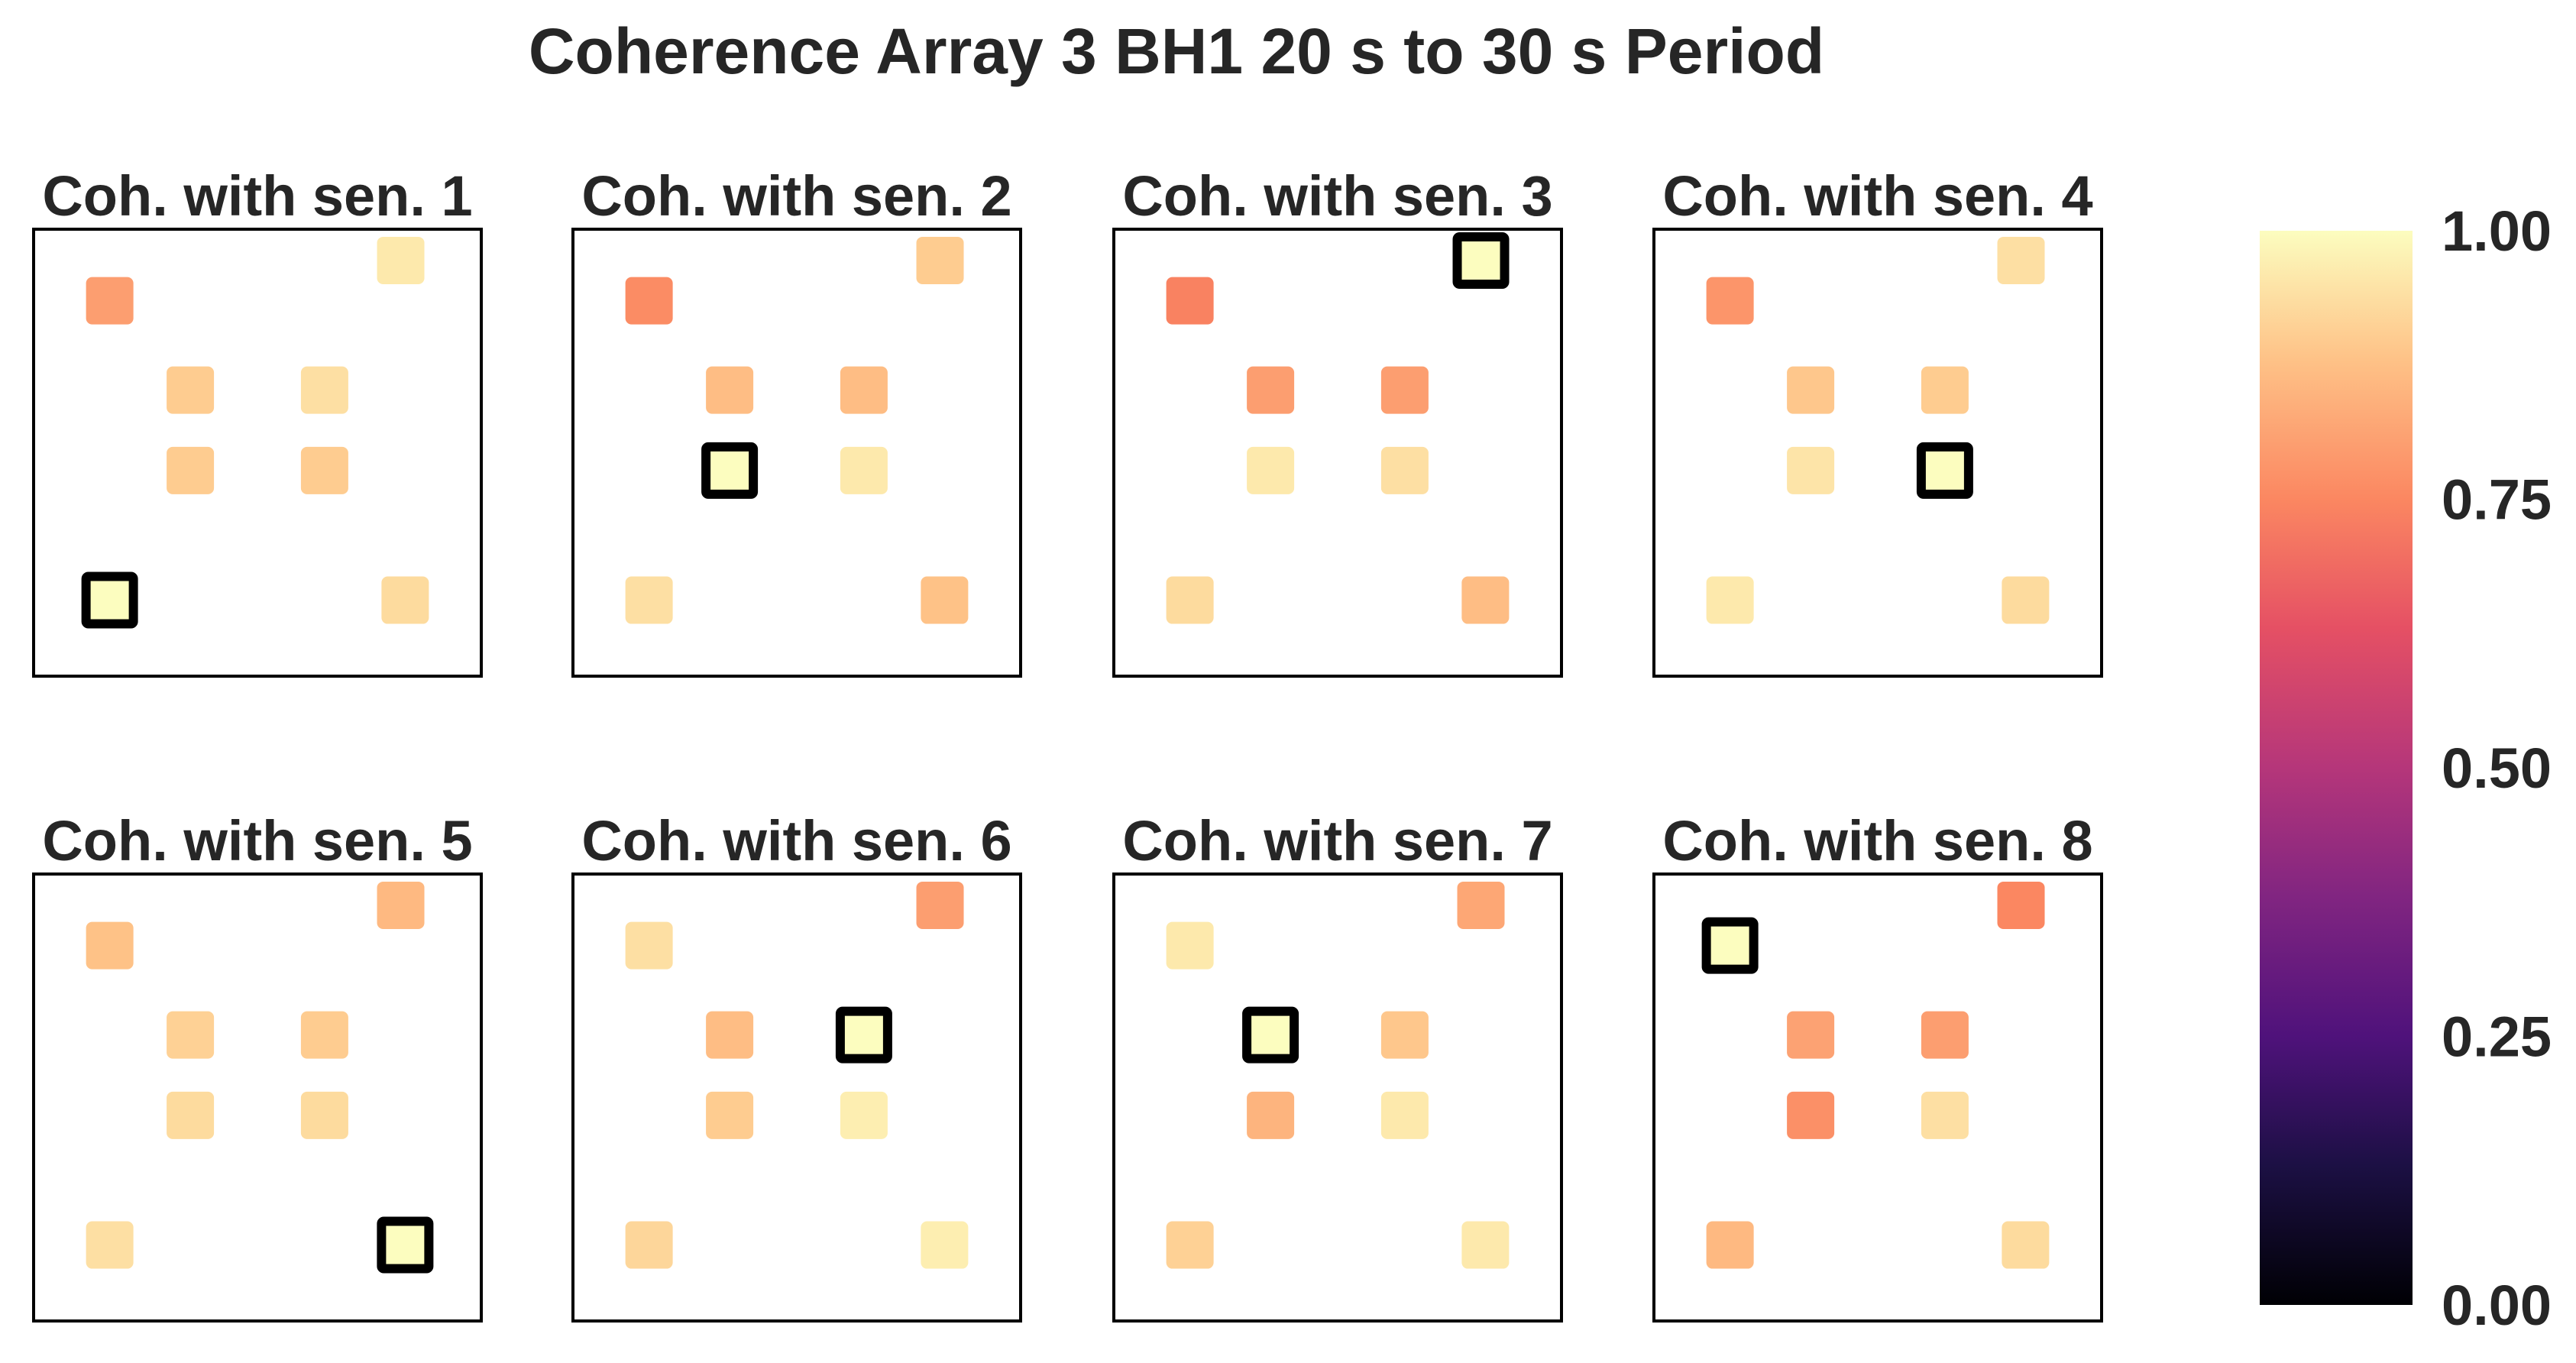 The width and height of the screenshot is (2576, 1363). I want to click on panel-title: Coh. with sen. 8, so click(1877, 841).